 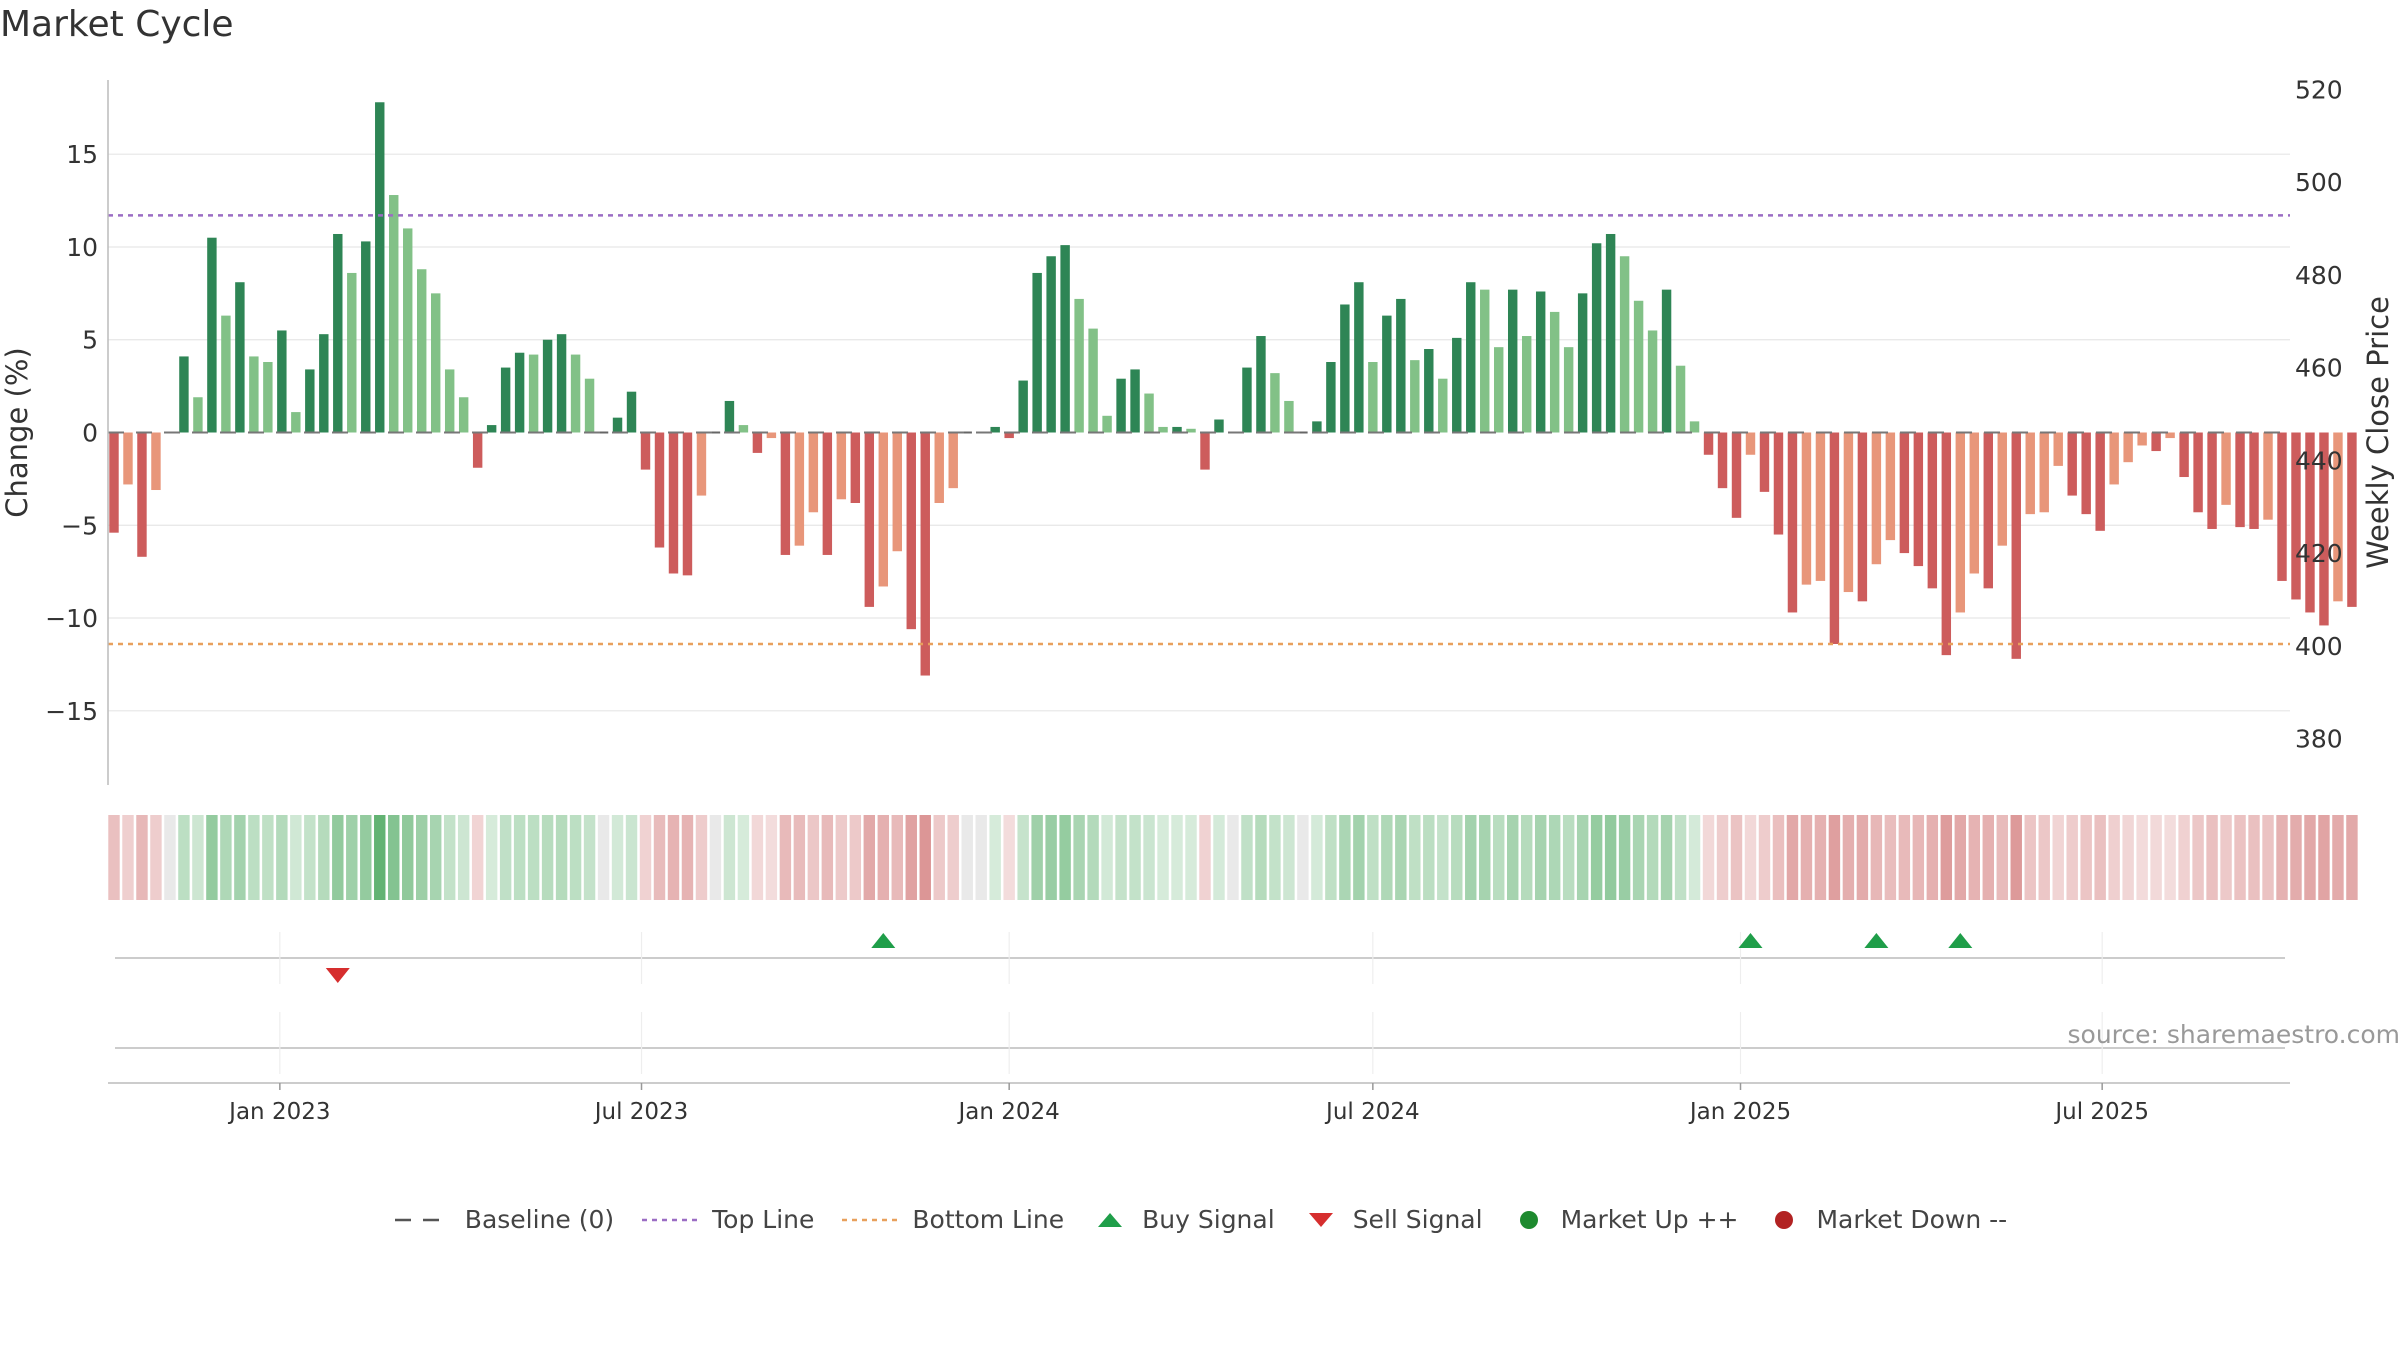 I want to click on dash-line-icon, so click(x=422, y=1219).